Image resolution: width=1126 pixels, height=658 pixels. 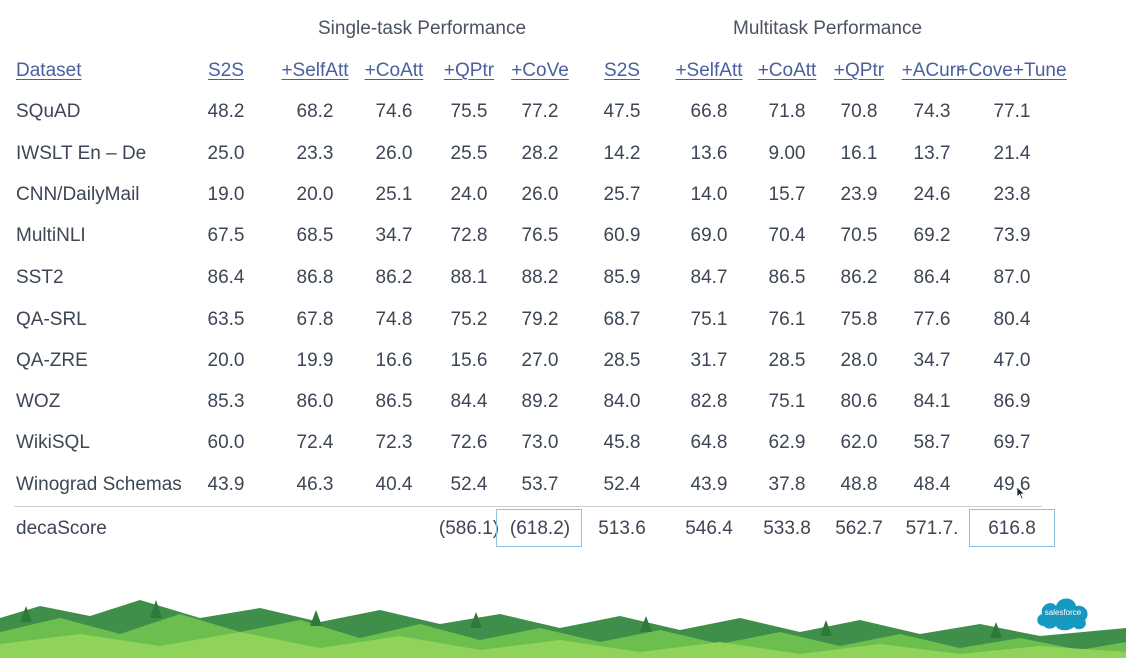 What do you see at coordinates (622, 442) in the screenshot?
I see `score-cell: 45.8` at bounding box center [622, 442].